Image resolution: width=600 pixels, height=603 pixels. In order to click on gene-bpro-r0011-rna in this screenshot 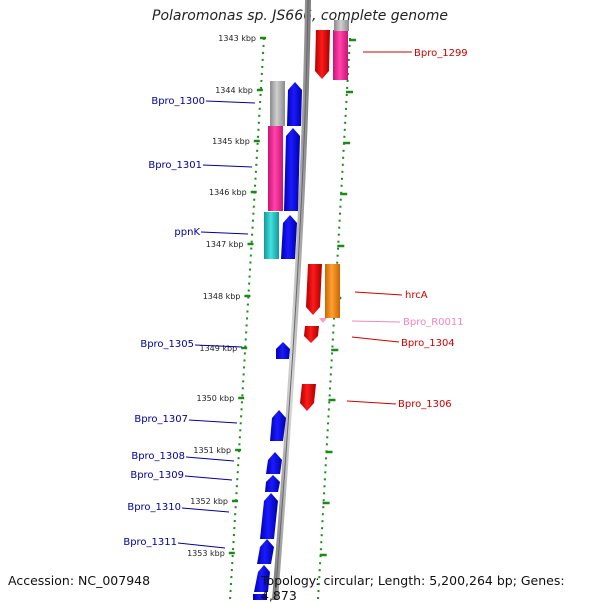, I will do `click(323, 320)`.